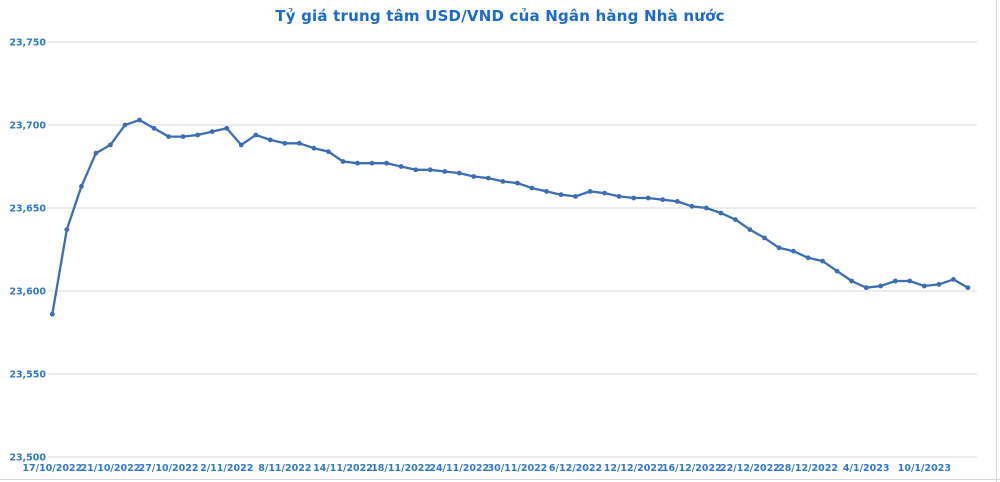  Describe the element at coordinates (808, 468) in the screenshot. I see `x-axis-tick-label: 28/12/2022` at that location.